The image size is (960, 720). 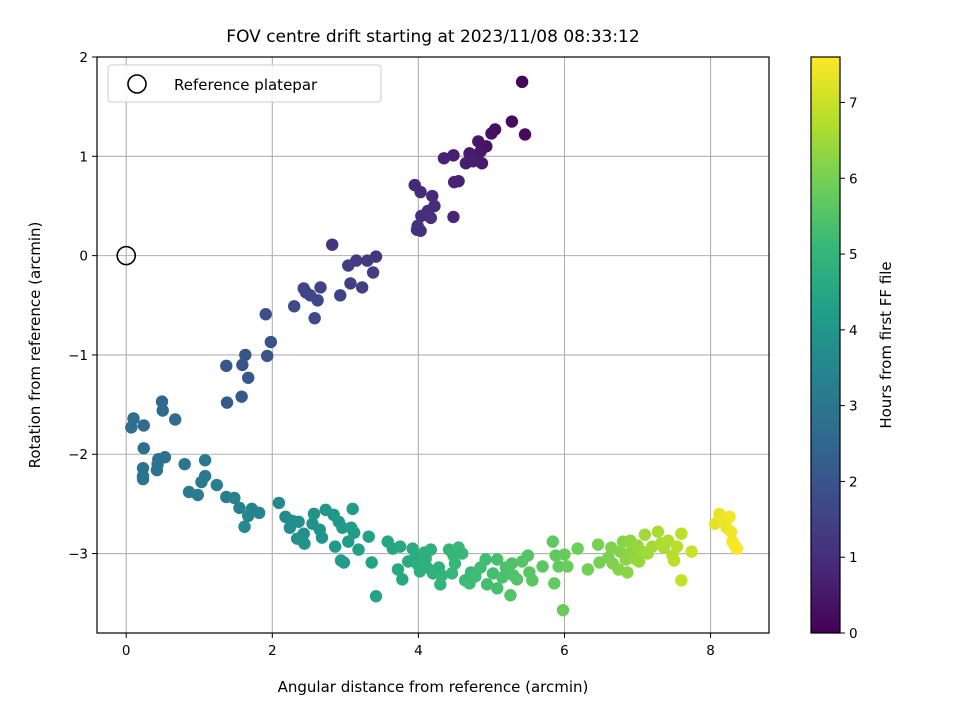 I want to click on legend-box, so click(x=244, y=83).